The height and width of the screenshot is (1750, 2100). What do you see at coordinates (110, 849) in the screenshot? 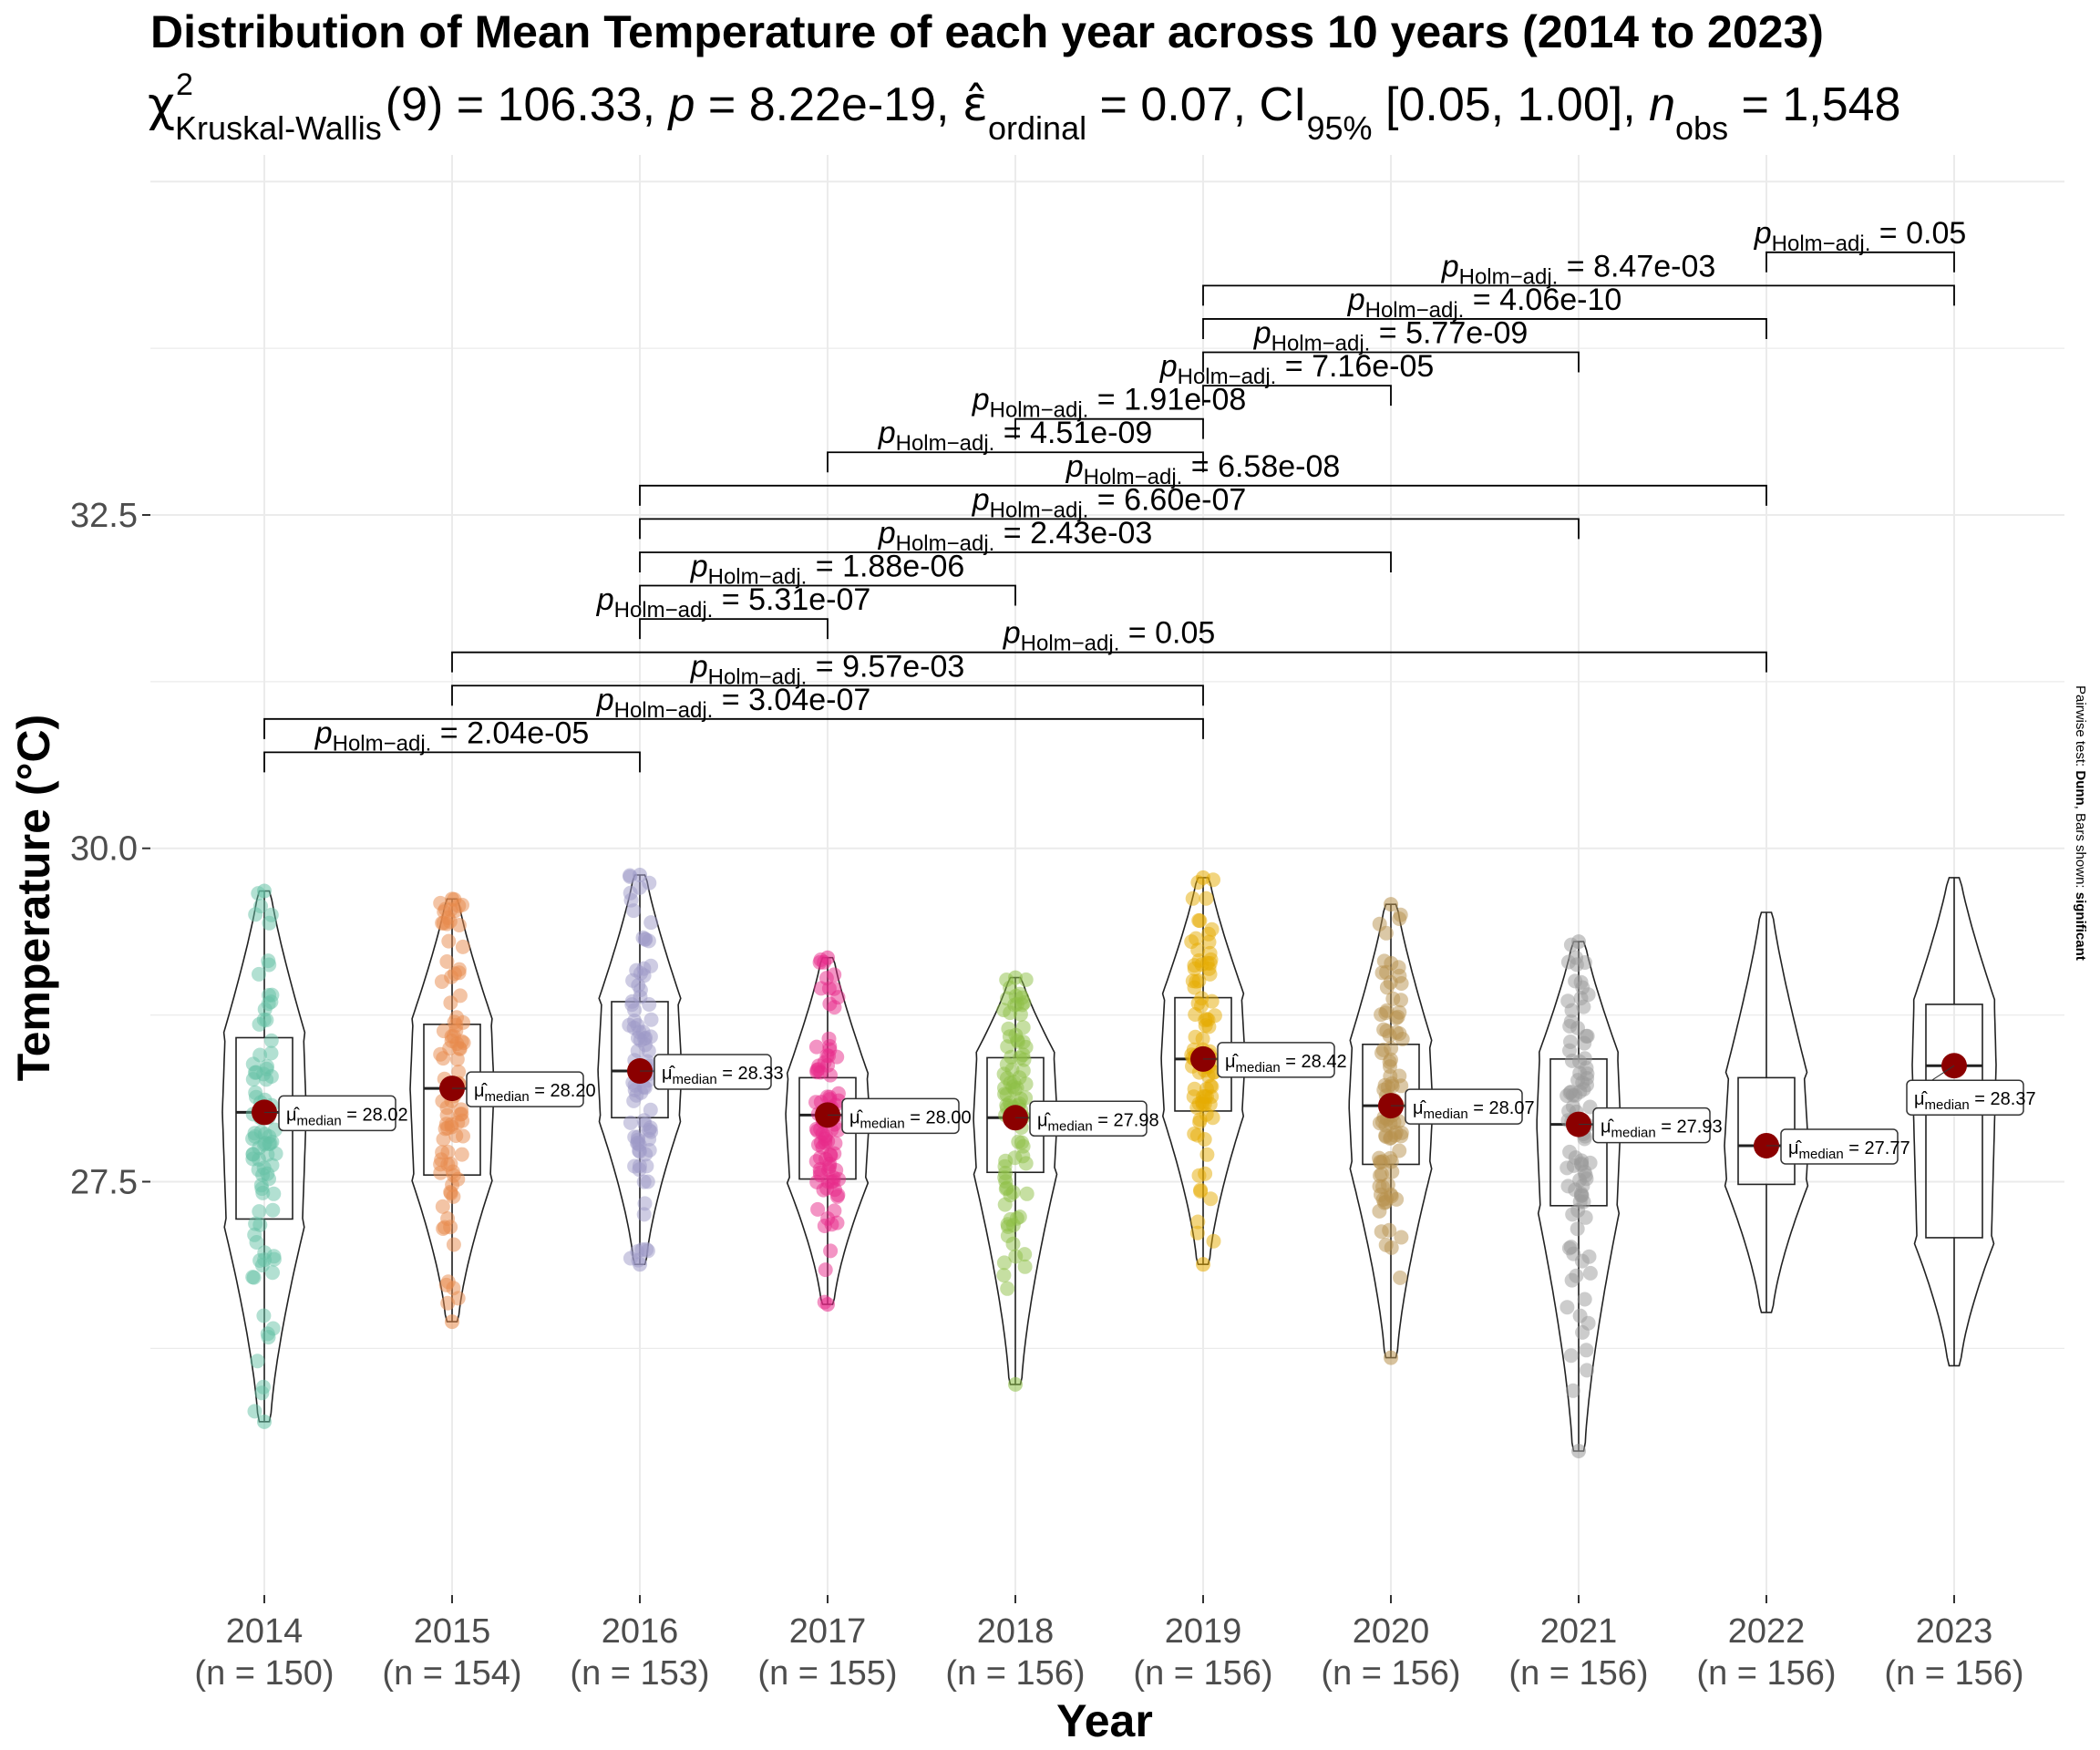
I see `y-axis: 27.5 30.0 32.5` at bounding box center [110, 849].